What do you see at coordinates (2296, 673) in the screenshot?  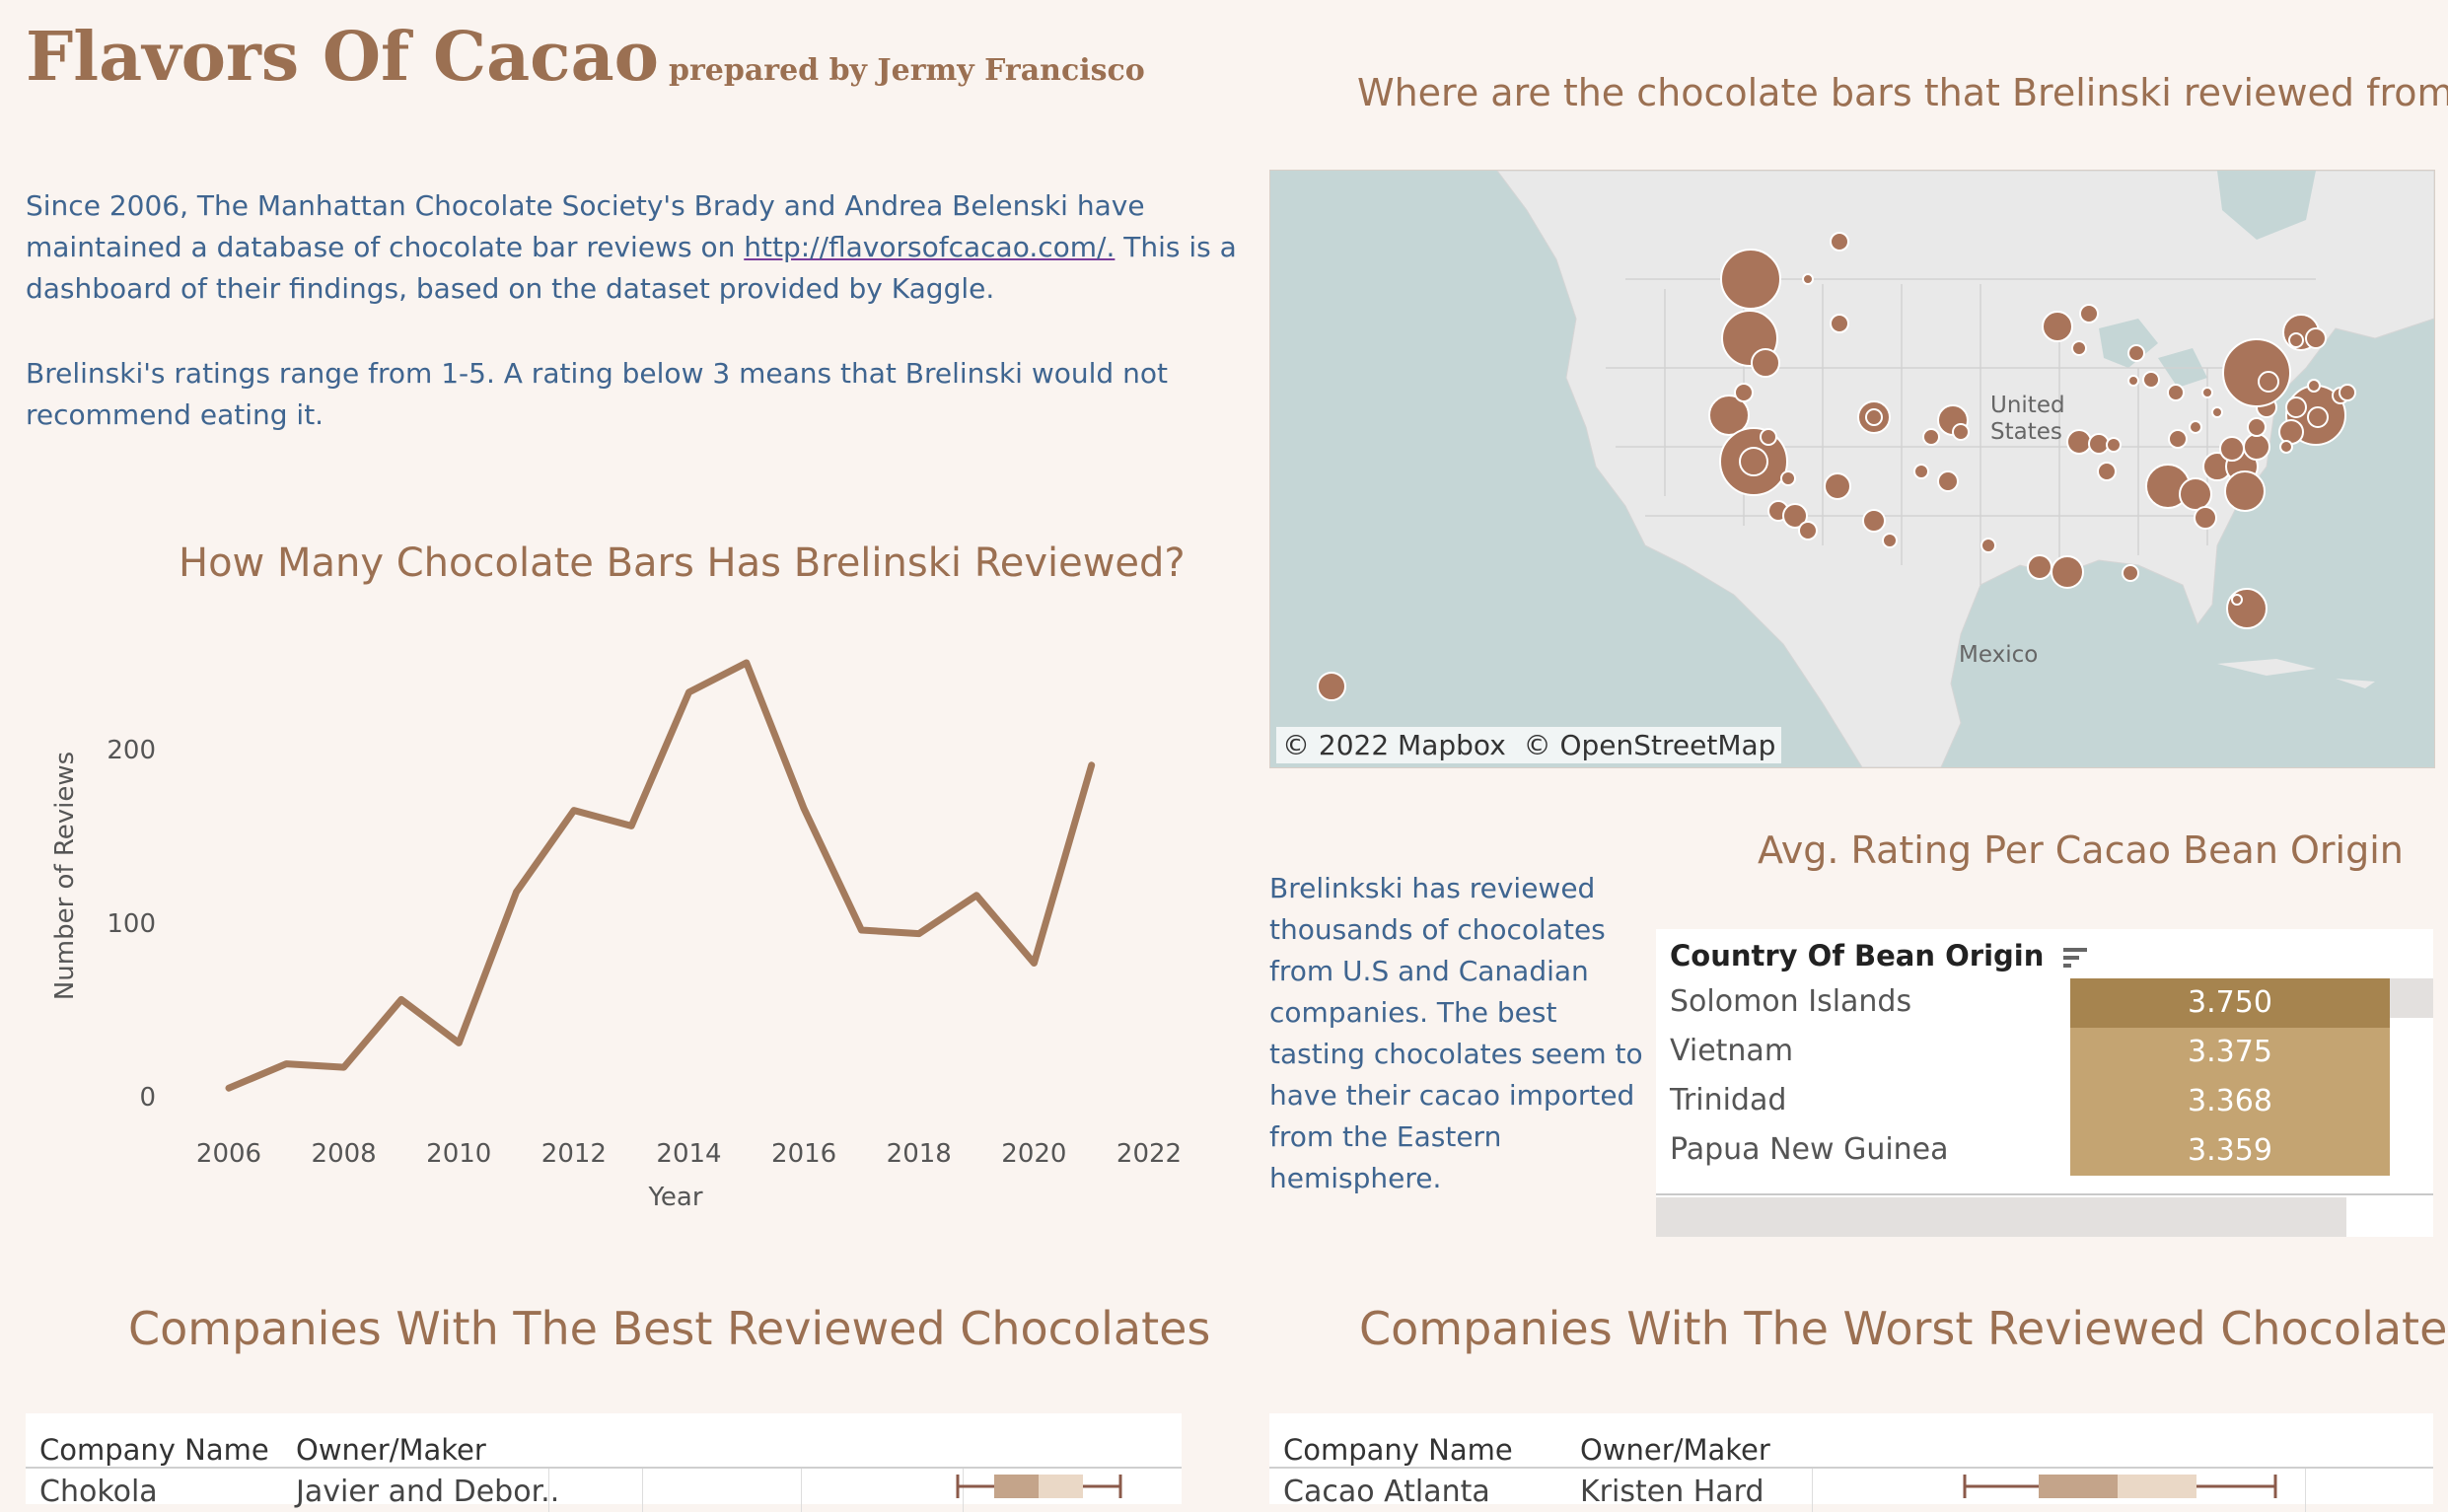 I see `caribbean-islands` at bounding box center [2296, 673].